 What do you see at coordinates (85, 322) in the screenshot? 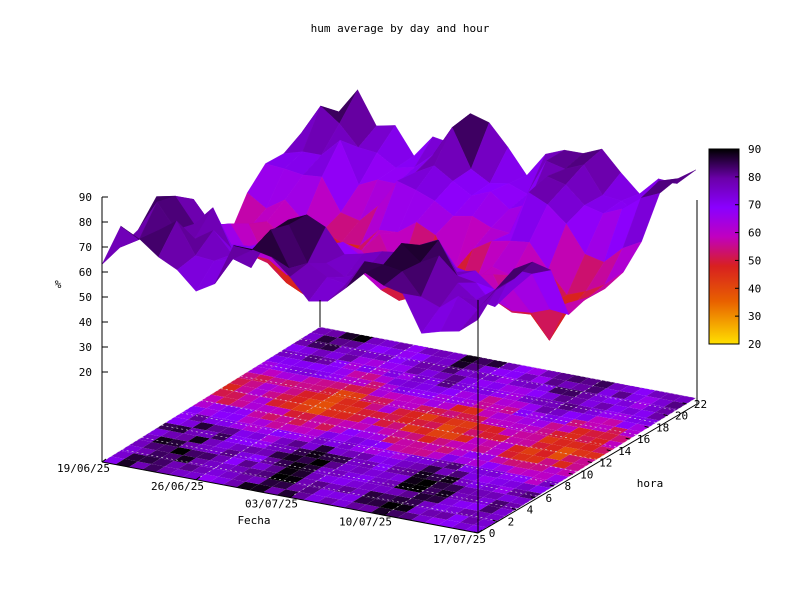
I see `z-tick-label: 40` at bounding box center [85, 322].